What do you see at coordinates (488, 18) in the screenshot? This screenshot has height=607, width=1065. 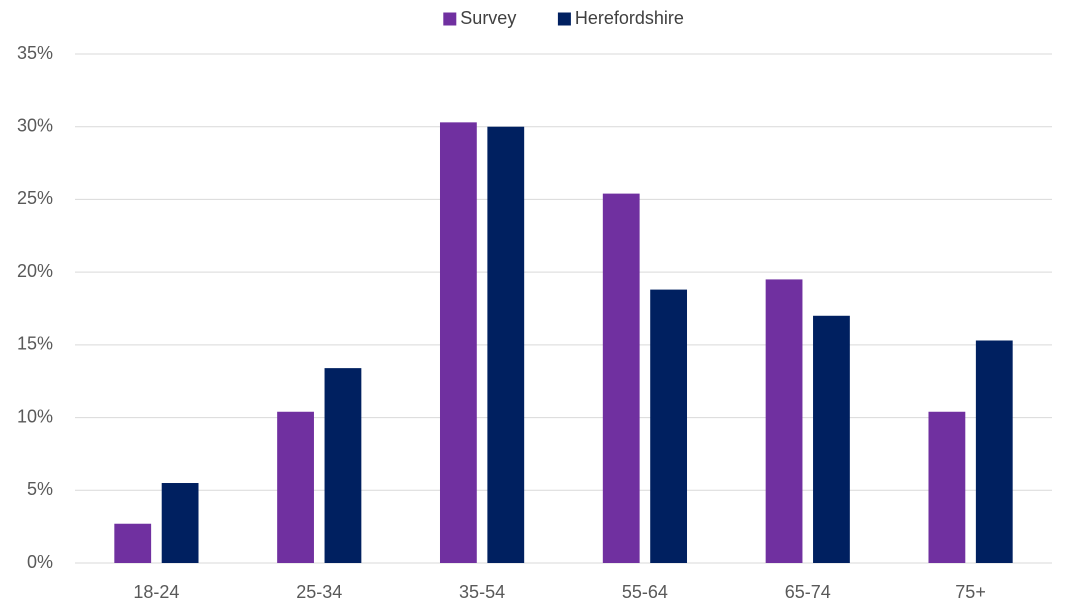 I see `legend-label: Survey` at bounding box center [488, 18].